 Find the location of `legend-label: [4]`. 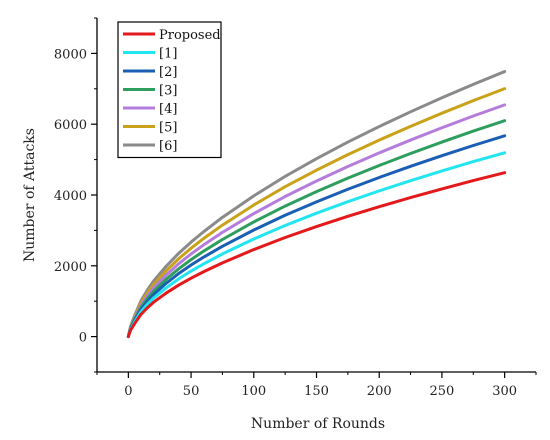

legend-label: [4] is located at coordinates (168, 109).